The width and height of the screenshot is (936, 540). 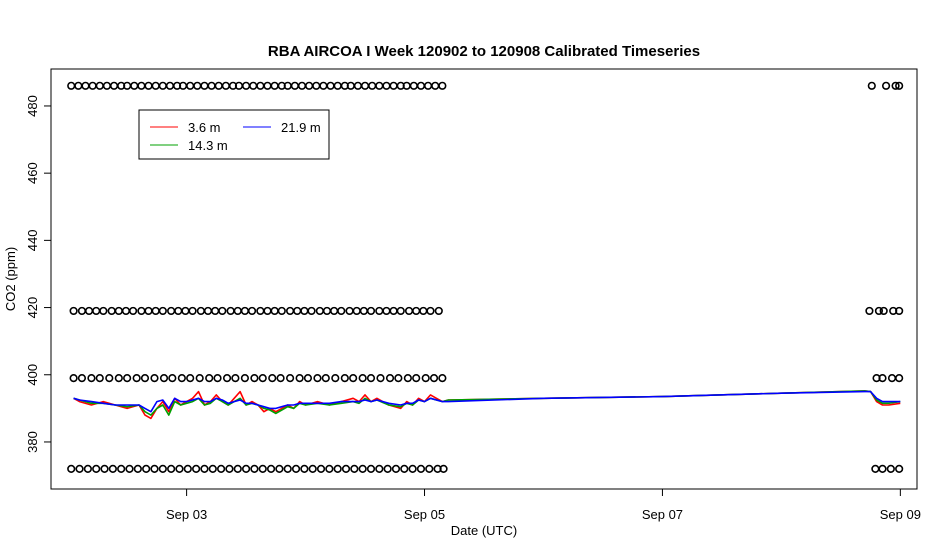 What do you see at coordinates (662, 514) in the screenshot?
I see `x-tick-label-sep-07: Sep 07` at bounding box center [662, 514].